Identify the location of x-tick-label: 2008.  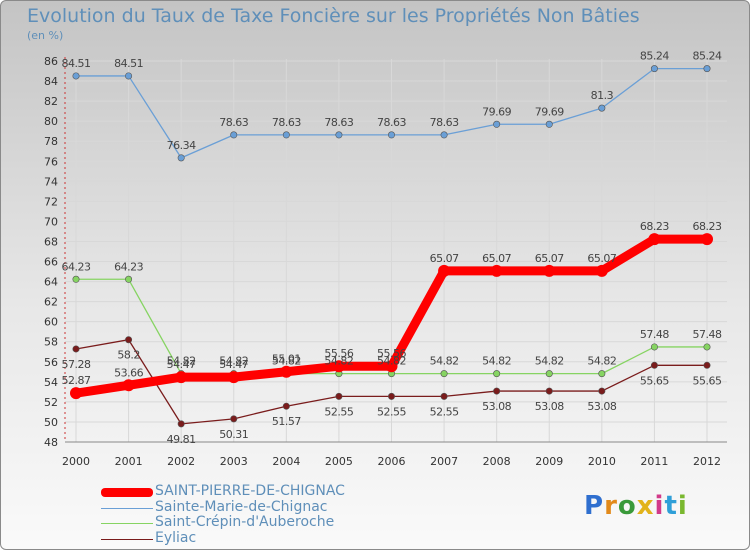
(497, 461).